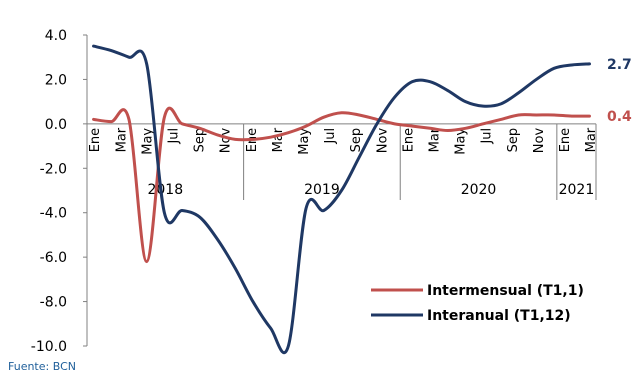 The width and height of the screenshot is (636, 375). What do you see at coordinates (322, 190) in the screenshot?
I see `x-year-label: 2019` at bounding box center [322, 190].